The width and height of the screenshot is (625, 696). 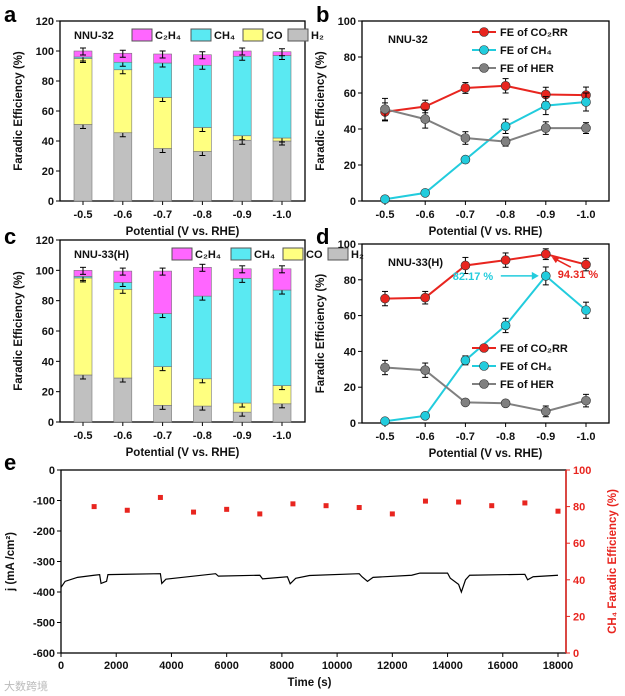 What do you see at coordinates (101, 255) in the screenshot?
I see `sample-label: NNU-33(H)` at bounding box center [101, 255].